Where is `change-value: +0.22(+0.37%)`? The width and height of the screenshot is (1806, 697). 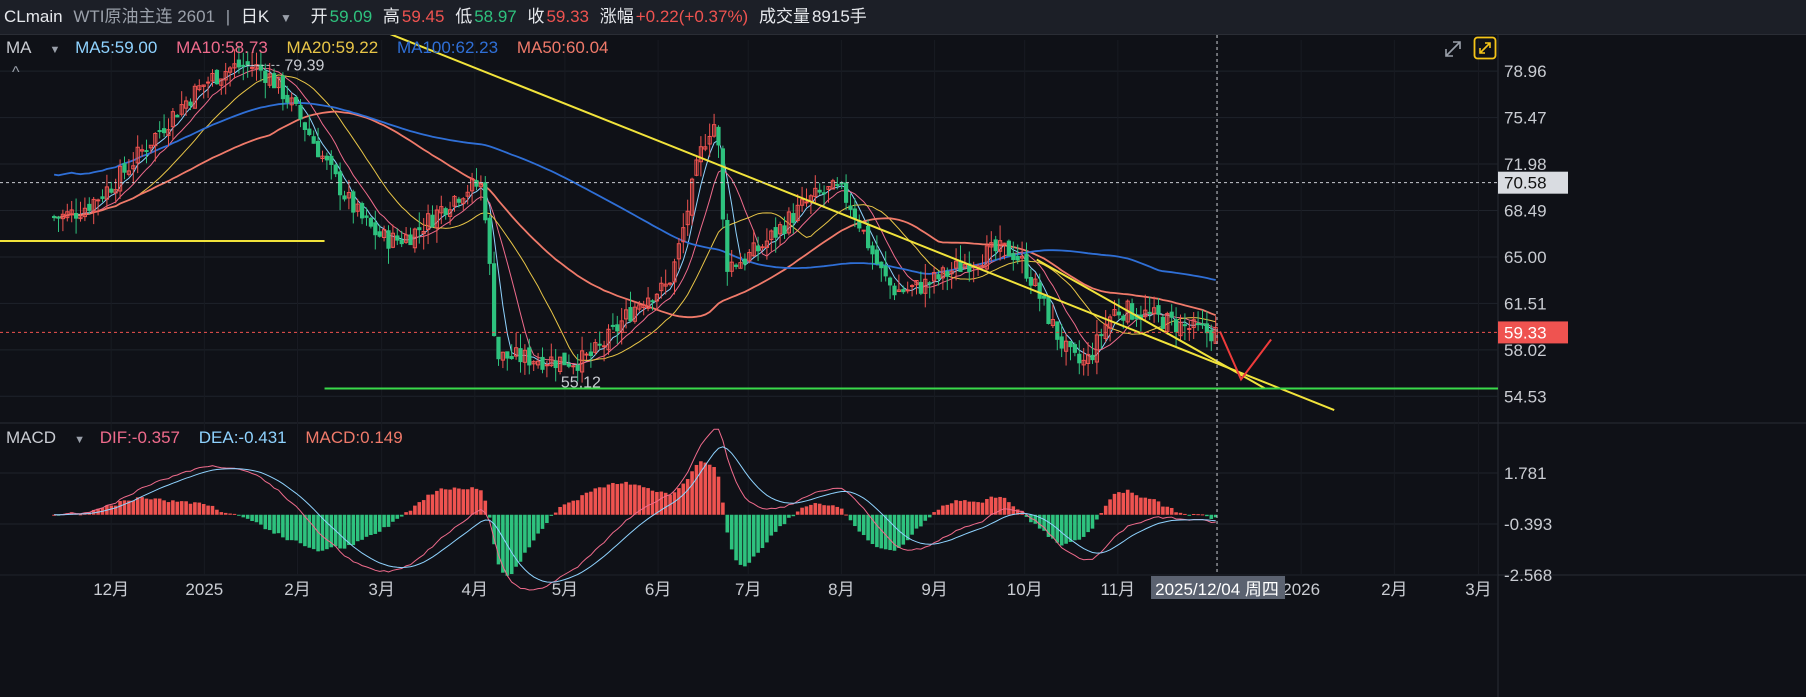
change-value: +0.22(+0.37%) is located at coordinates (692, 16).